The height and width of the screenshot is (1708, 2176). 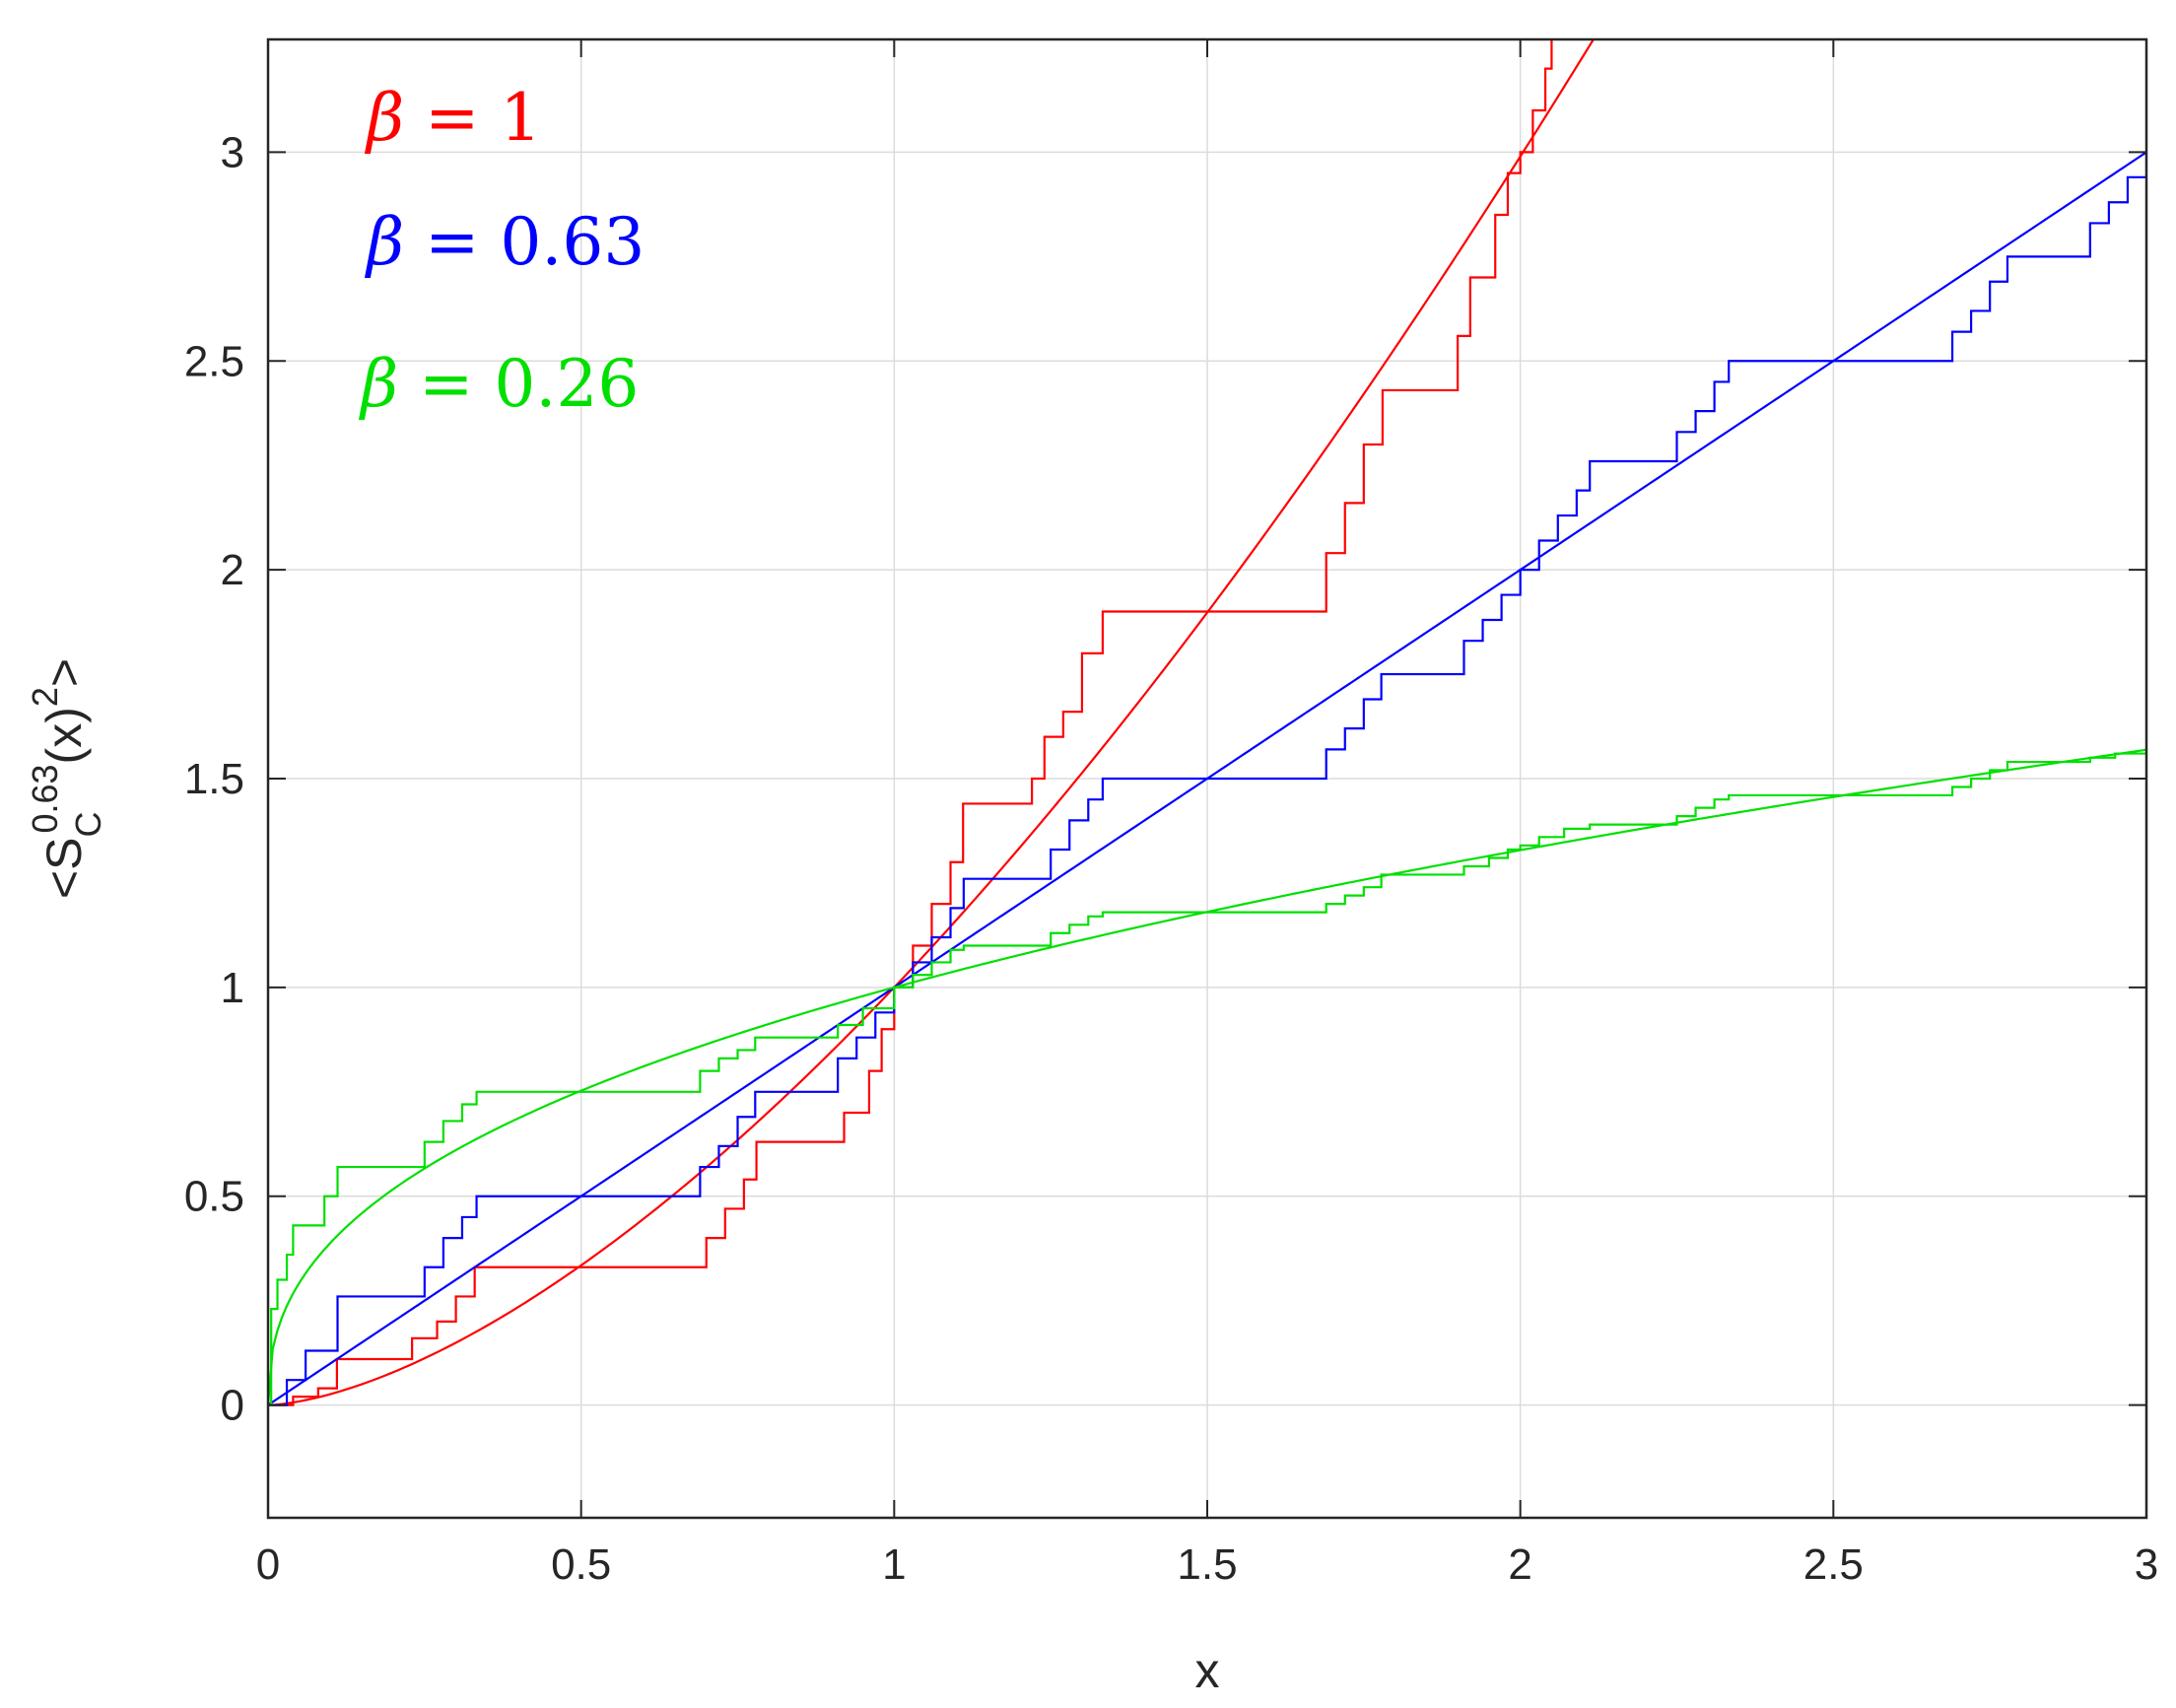 What do you see at coordinates (64, 869) in the screenshot?
I see `y-label-prefix: <S` at bounding box center [64, 869].